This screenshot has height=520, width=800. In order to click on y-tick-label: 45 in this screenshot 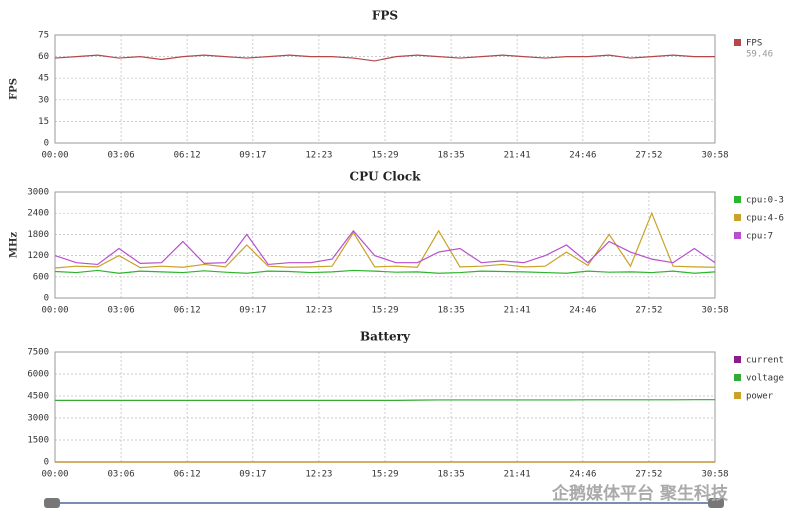, I will do `click(43, 79)`.